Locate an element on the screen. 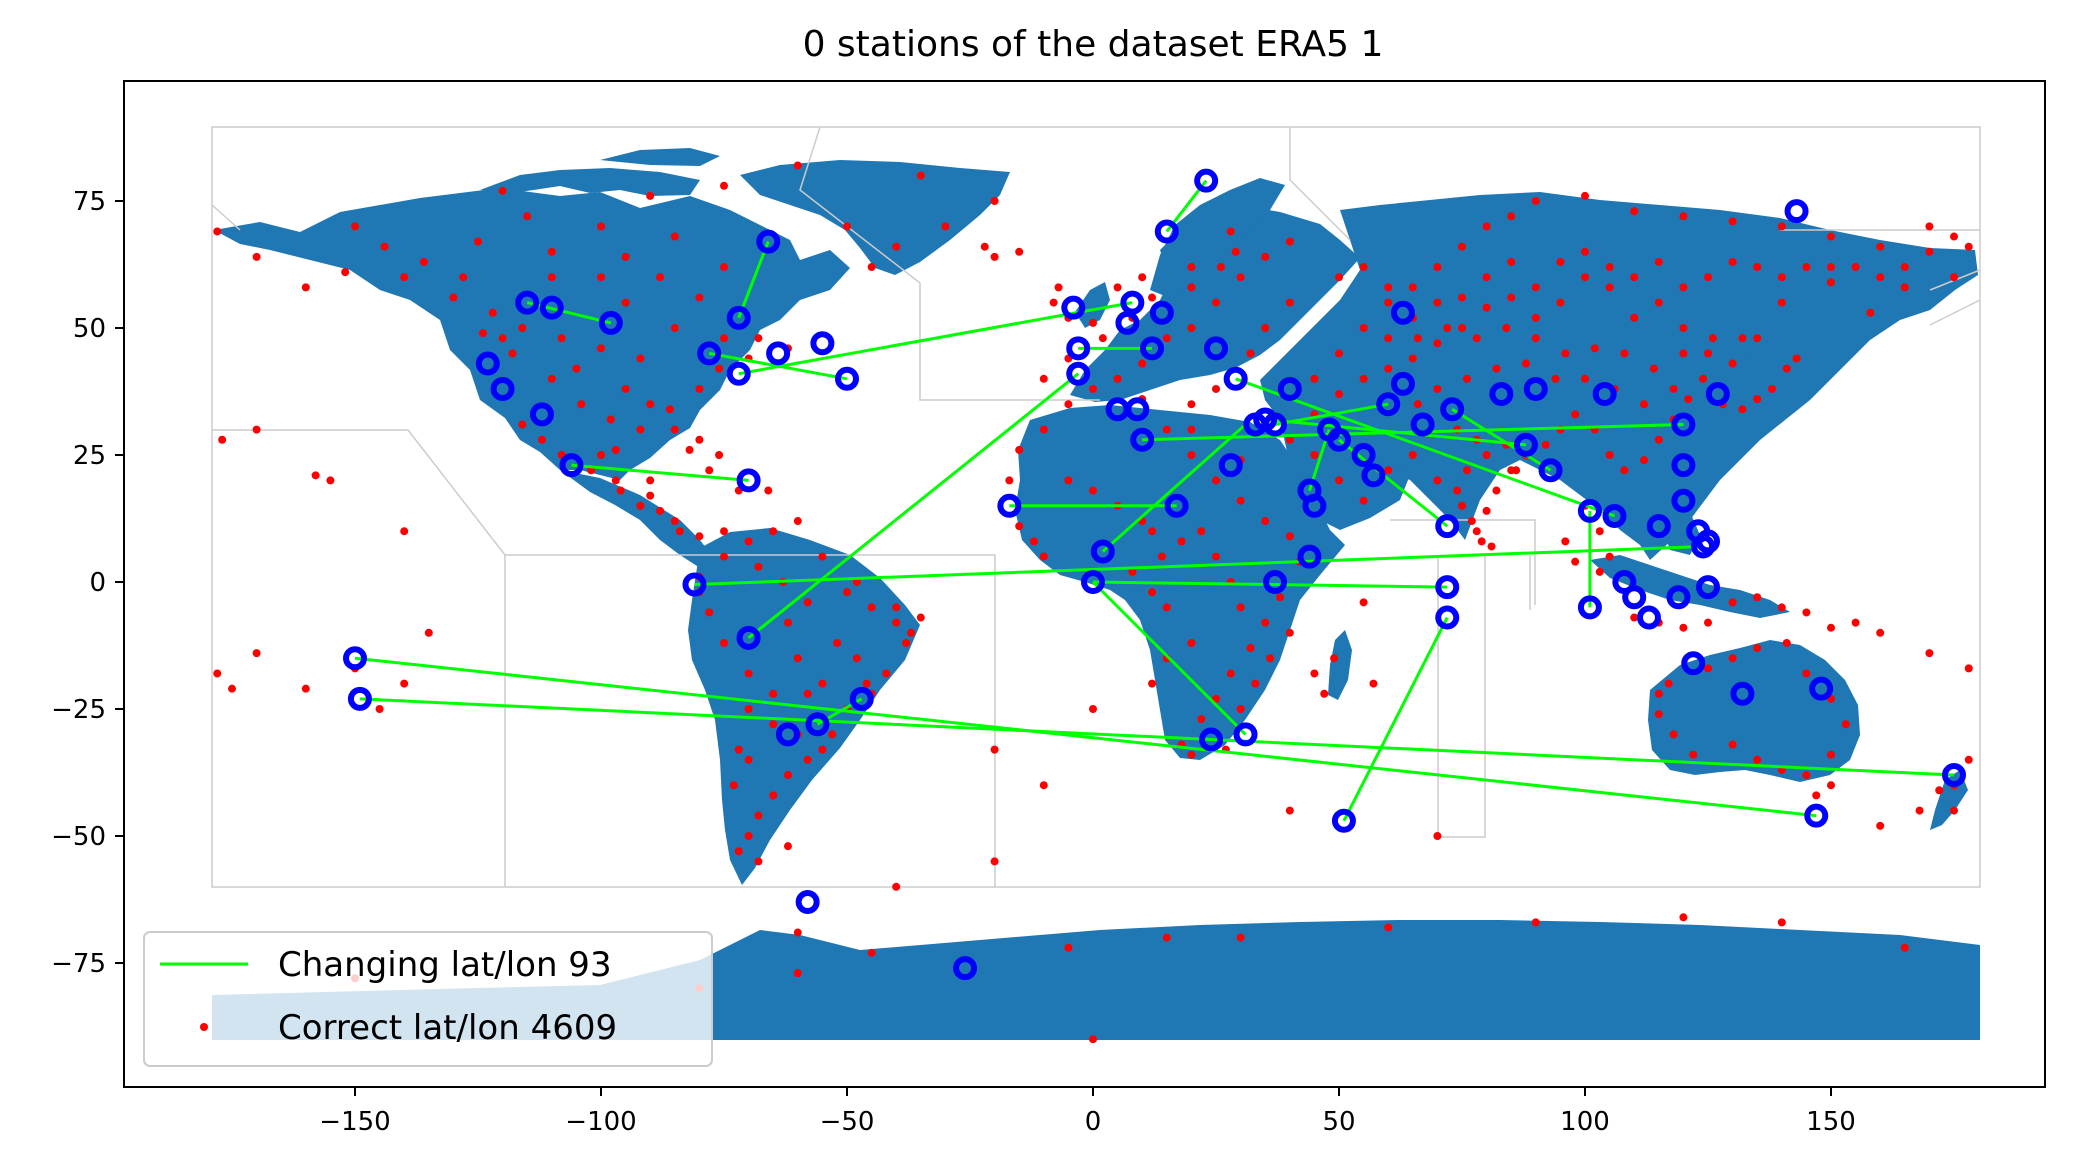  y-tick-label: −25 is located at coordinates (78, 710).